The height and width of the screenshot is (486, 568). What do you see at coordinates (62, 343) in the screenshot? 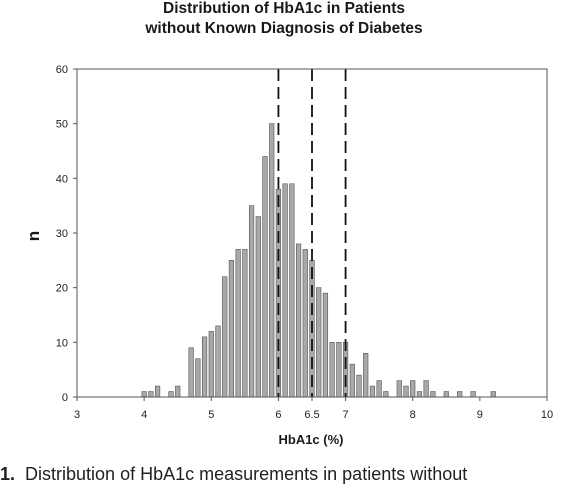
I see `y-tick-label: 10` at bounding box center [62, 343].